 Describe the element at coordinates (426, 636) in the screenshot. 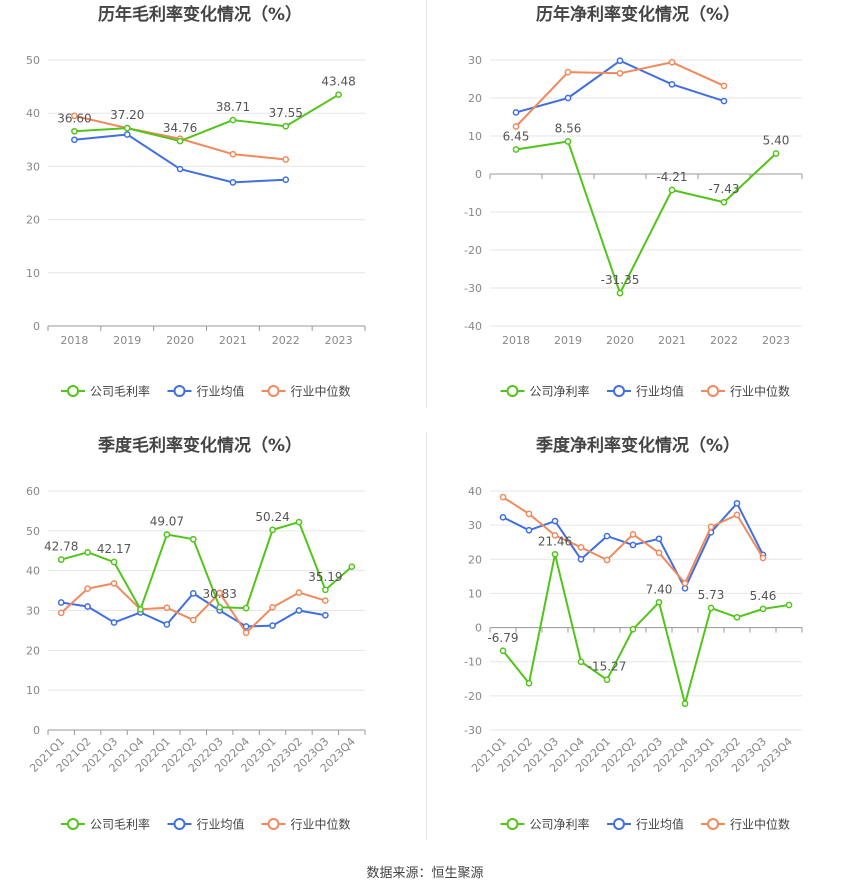

I see `vertical-divider-bottom` at that location.